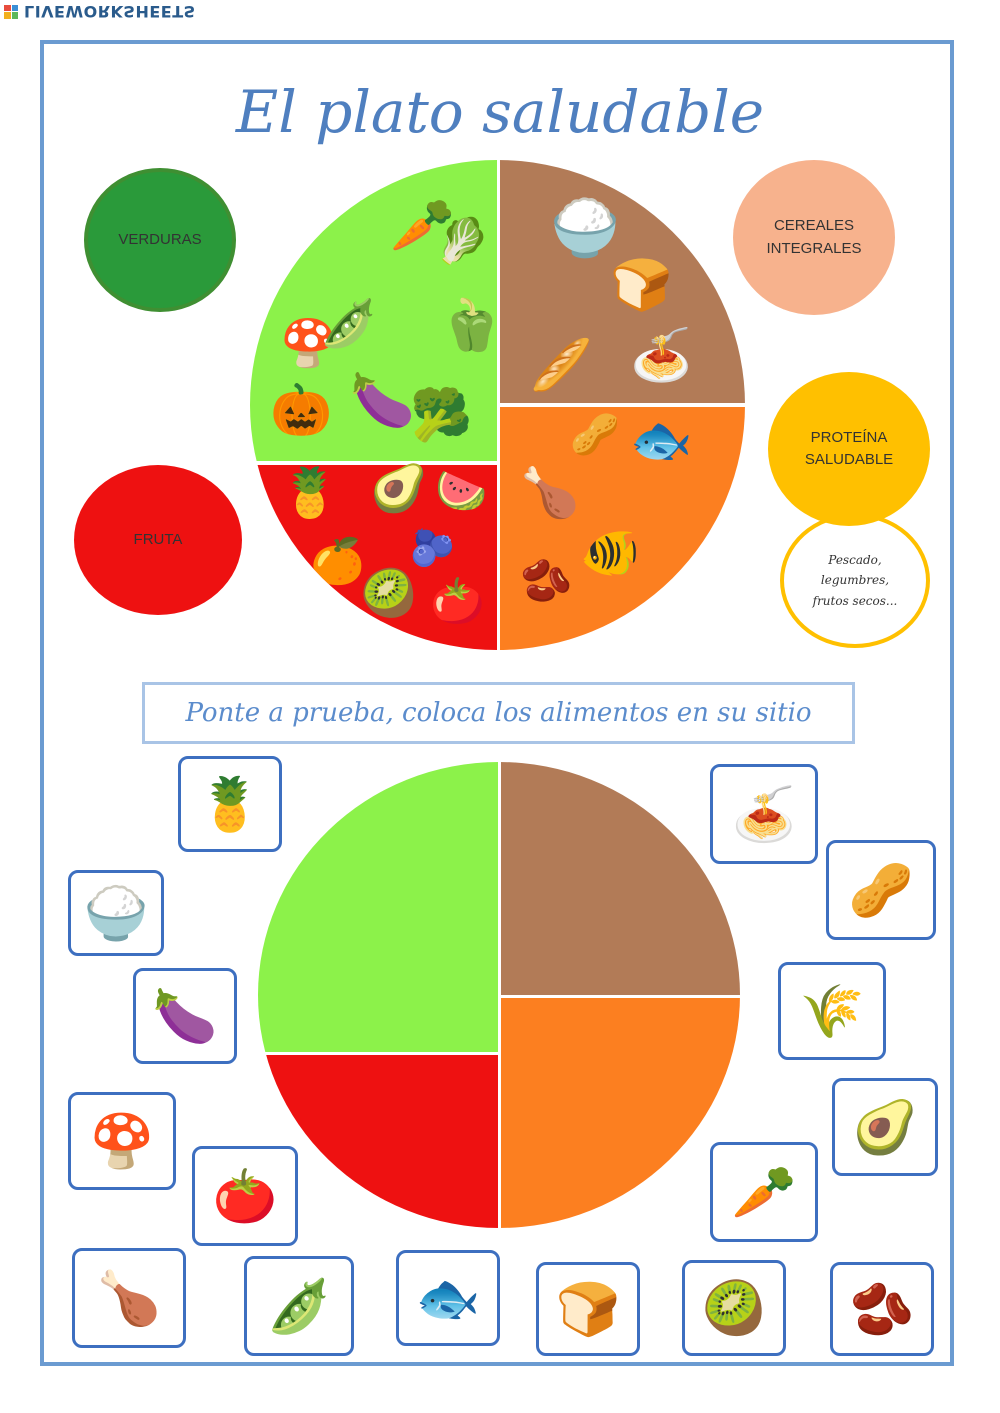 This screenshot has height=1413, width=1000. I want to click on carrot-icon: 🥕, so click(764, 1192).